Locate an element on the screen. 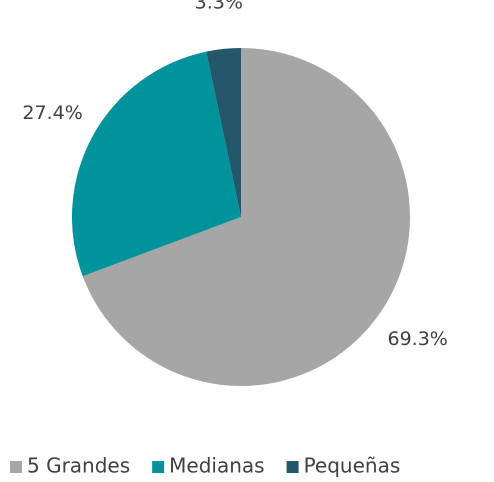 This screenshot has width=494, height=482. legend-label: 5 Grandes is located at coordinates (78, 466).